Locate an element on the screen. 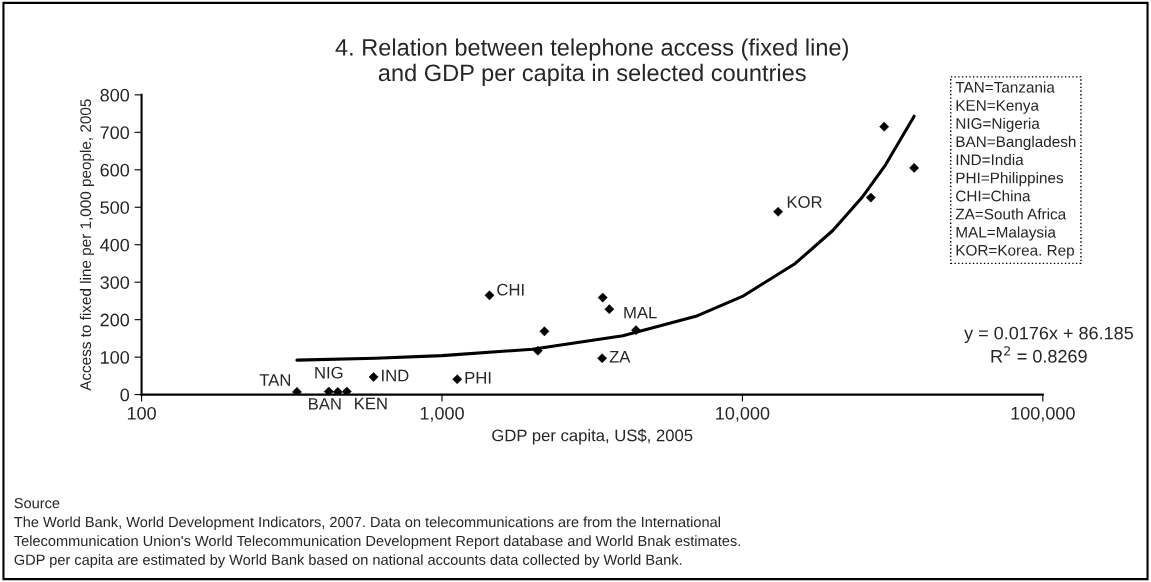 This screenshot has height=582, width=1151. y-tick-label: 200 is located at coordinates (115, 320).